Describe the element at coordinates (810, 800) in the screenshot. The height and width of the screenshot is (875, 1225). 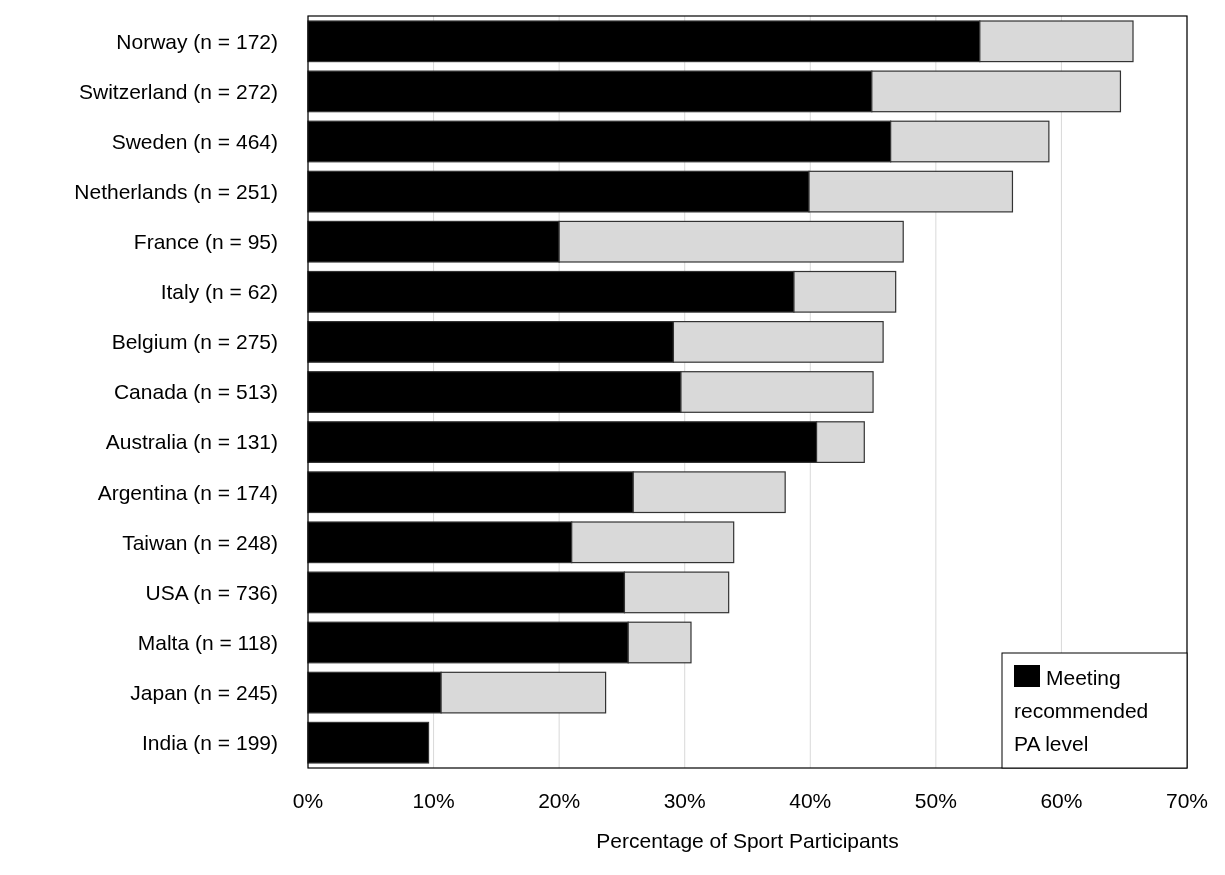
I see `x-tick-label: 40%` at that location.